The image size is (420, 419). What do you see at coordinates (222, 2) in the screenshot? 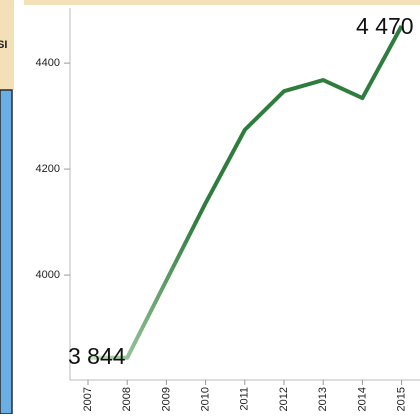
I see `top-bar` at bounding box center [222, 2].